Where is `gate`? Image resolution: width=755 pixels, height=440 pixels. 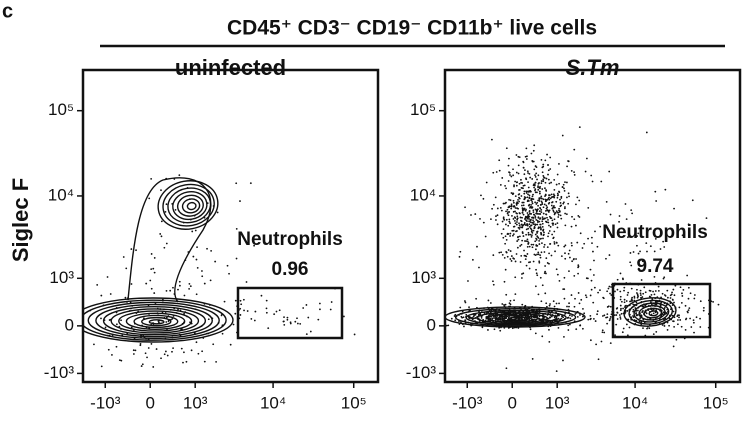 gate is located at coordinates (661, 310).